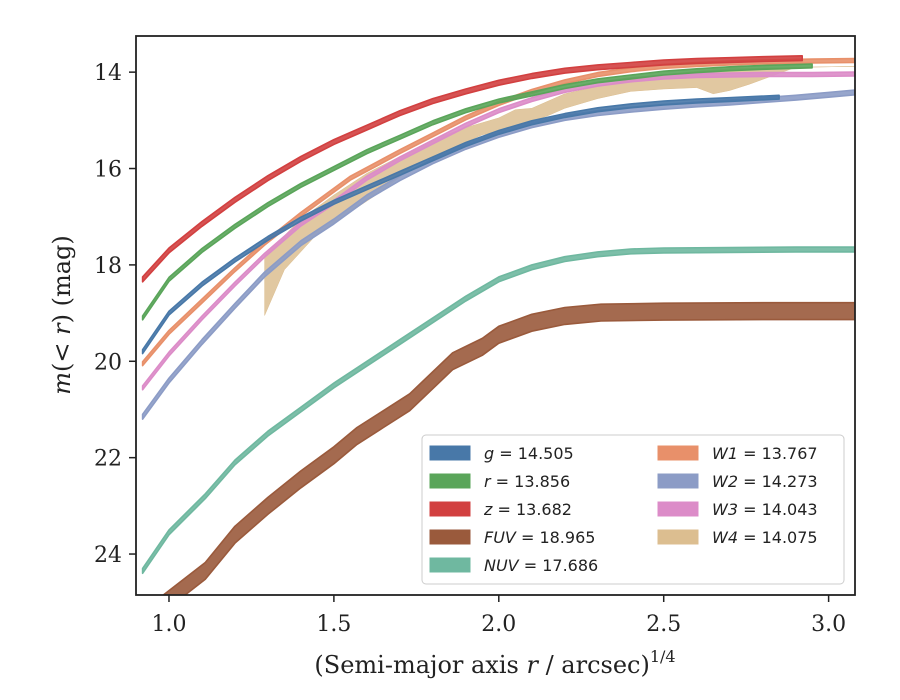  Describe the element at coordinates (539, 537) in the screenshot. I see `legend-label-fuv: FUV = 18.965` at that location.